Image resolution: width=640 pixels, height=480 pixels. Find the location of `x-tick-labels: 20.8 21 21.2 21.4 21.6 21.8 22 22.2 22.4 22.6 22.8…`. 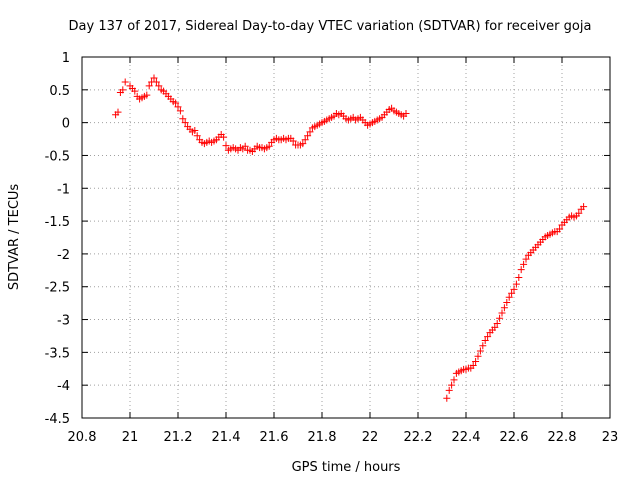

x-tick-labels: 20.8 21 21.2 21.4 21.6 21.8 22 22.2 22.4 22.6 22.8… is located at coordinates (343, 437).